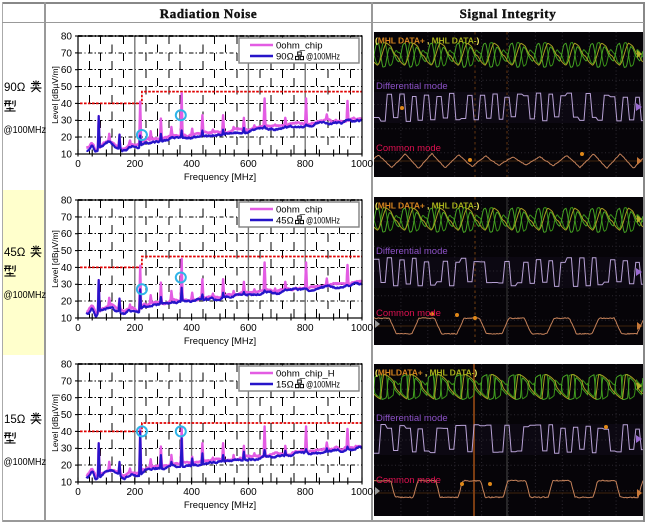  Describe the element at coordinates (305, 374) in the screenshot. I see `svg-text: 0ohm_chip_H` at that location.